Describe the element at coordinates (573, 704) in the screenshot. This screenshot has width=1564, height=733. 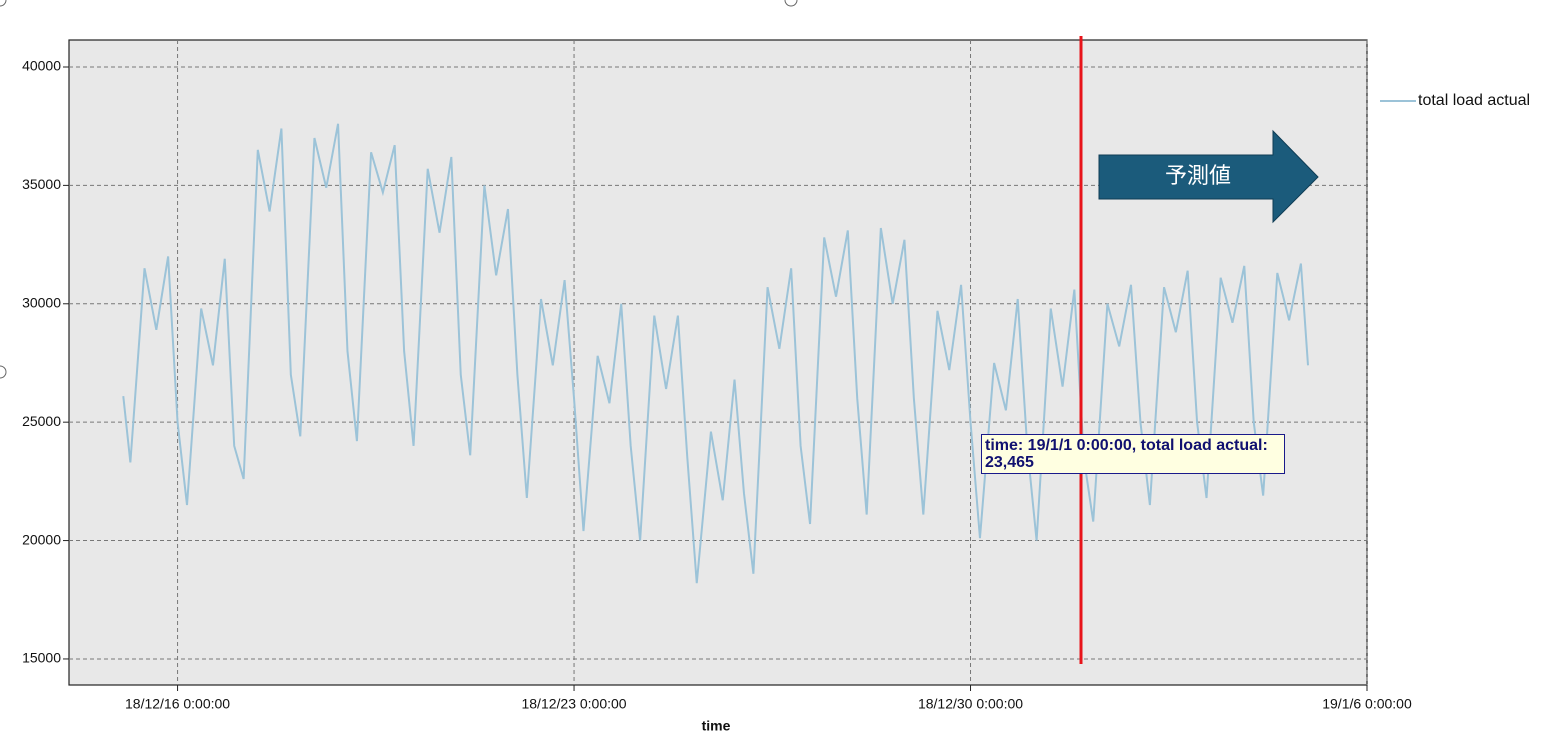
I see `x-tick-label: 18/12/23 0:00:00` at that location.